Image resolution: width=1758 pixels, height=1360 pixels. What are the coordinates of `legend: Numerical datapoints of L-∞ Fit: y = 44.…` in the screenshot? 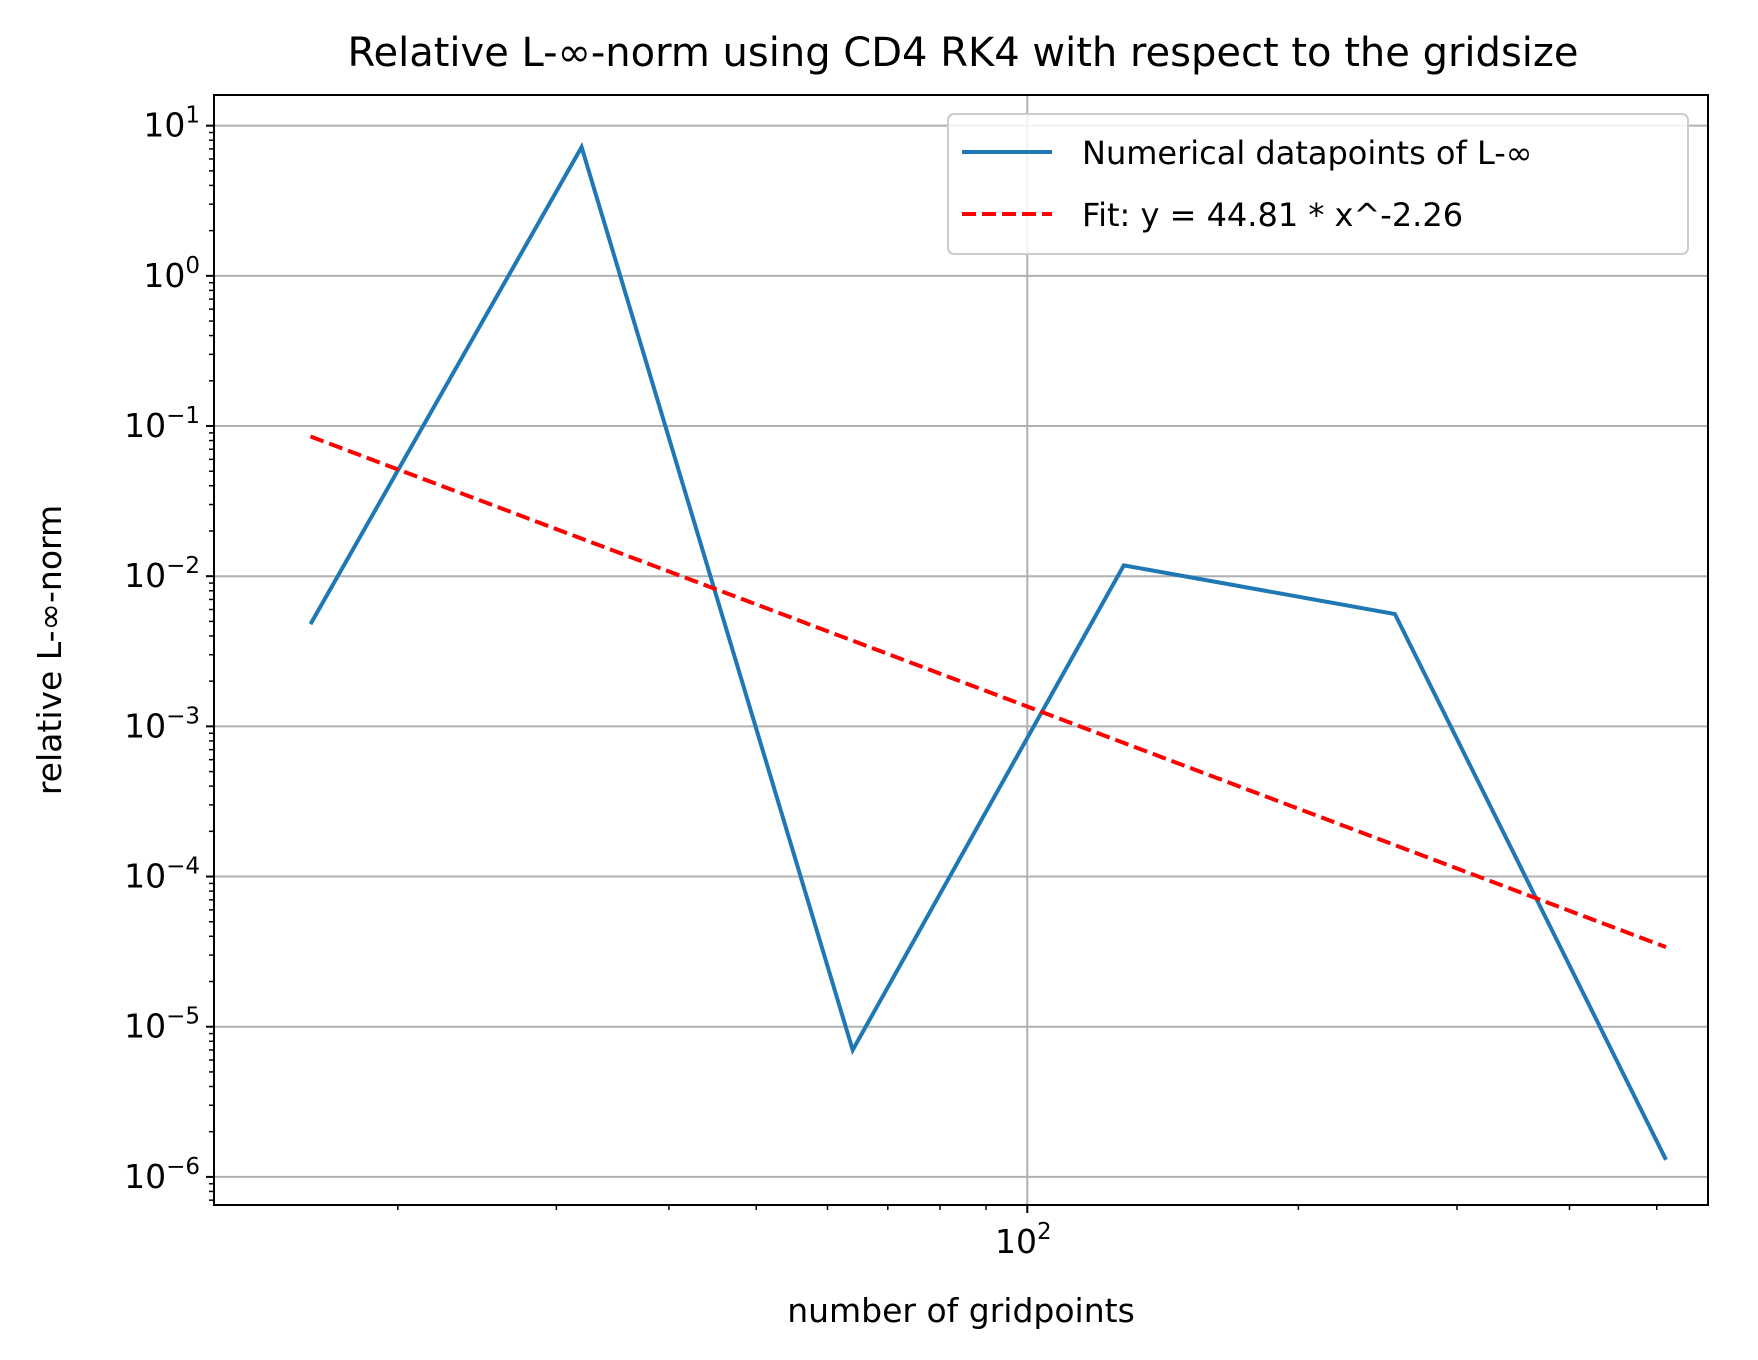 It's located at (1318, 184).